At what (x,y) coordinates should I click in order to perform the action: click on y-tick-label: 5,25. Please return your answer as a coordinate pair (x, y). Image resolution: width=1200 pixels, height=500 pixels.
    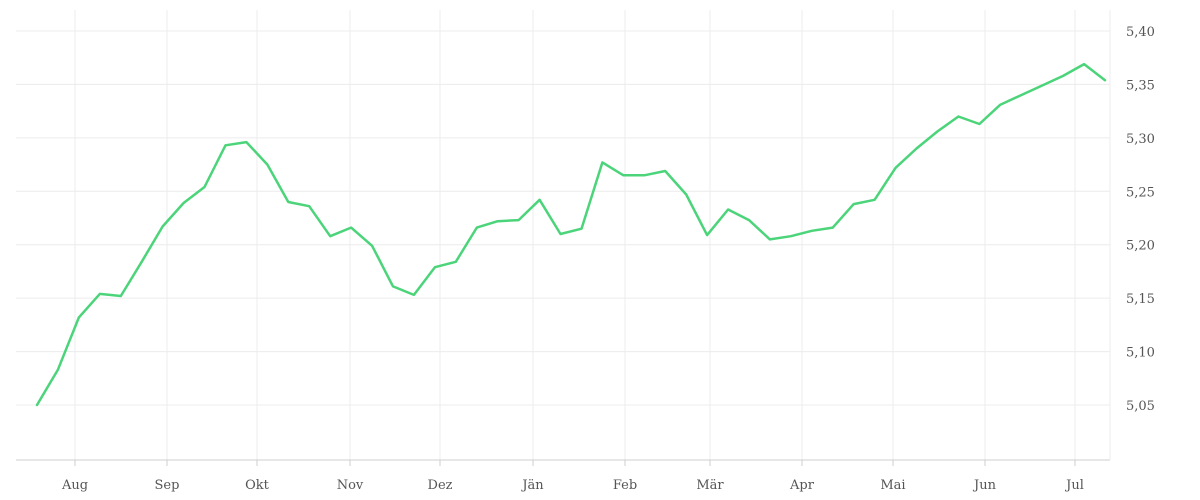
    Looking at the image, I should click on (1140, 192).